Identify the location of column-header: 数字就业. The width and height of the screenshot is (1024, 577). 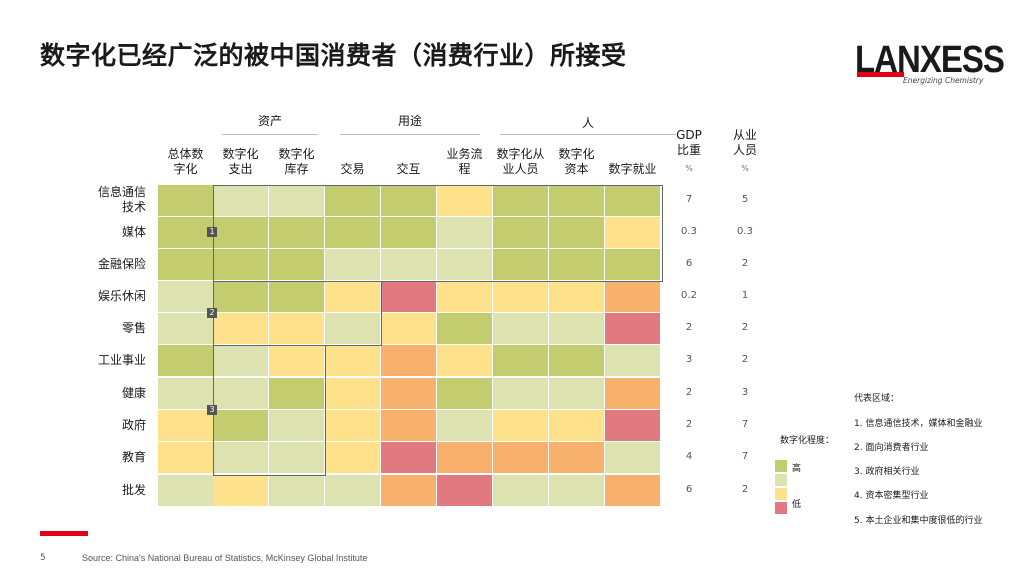
(632, 169).